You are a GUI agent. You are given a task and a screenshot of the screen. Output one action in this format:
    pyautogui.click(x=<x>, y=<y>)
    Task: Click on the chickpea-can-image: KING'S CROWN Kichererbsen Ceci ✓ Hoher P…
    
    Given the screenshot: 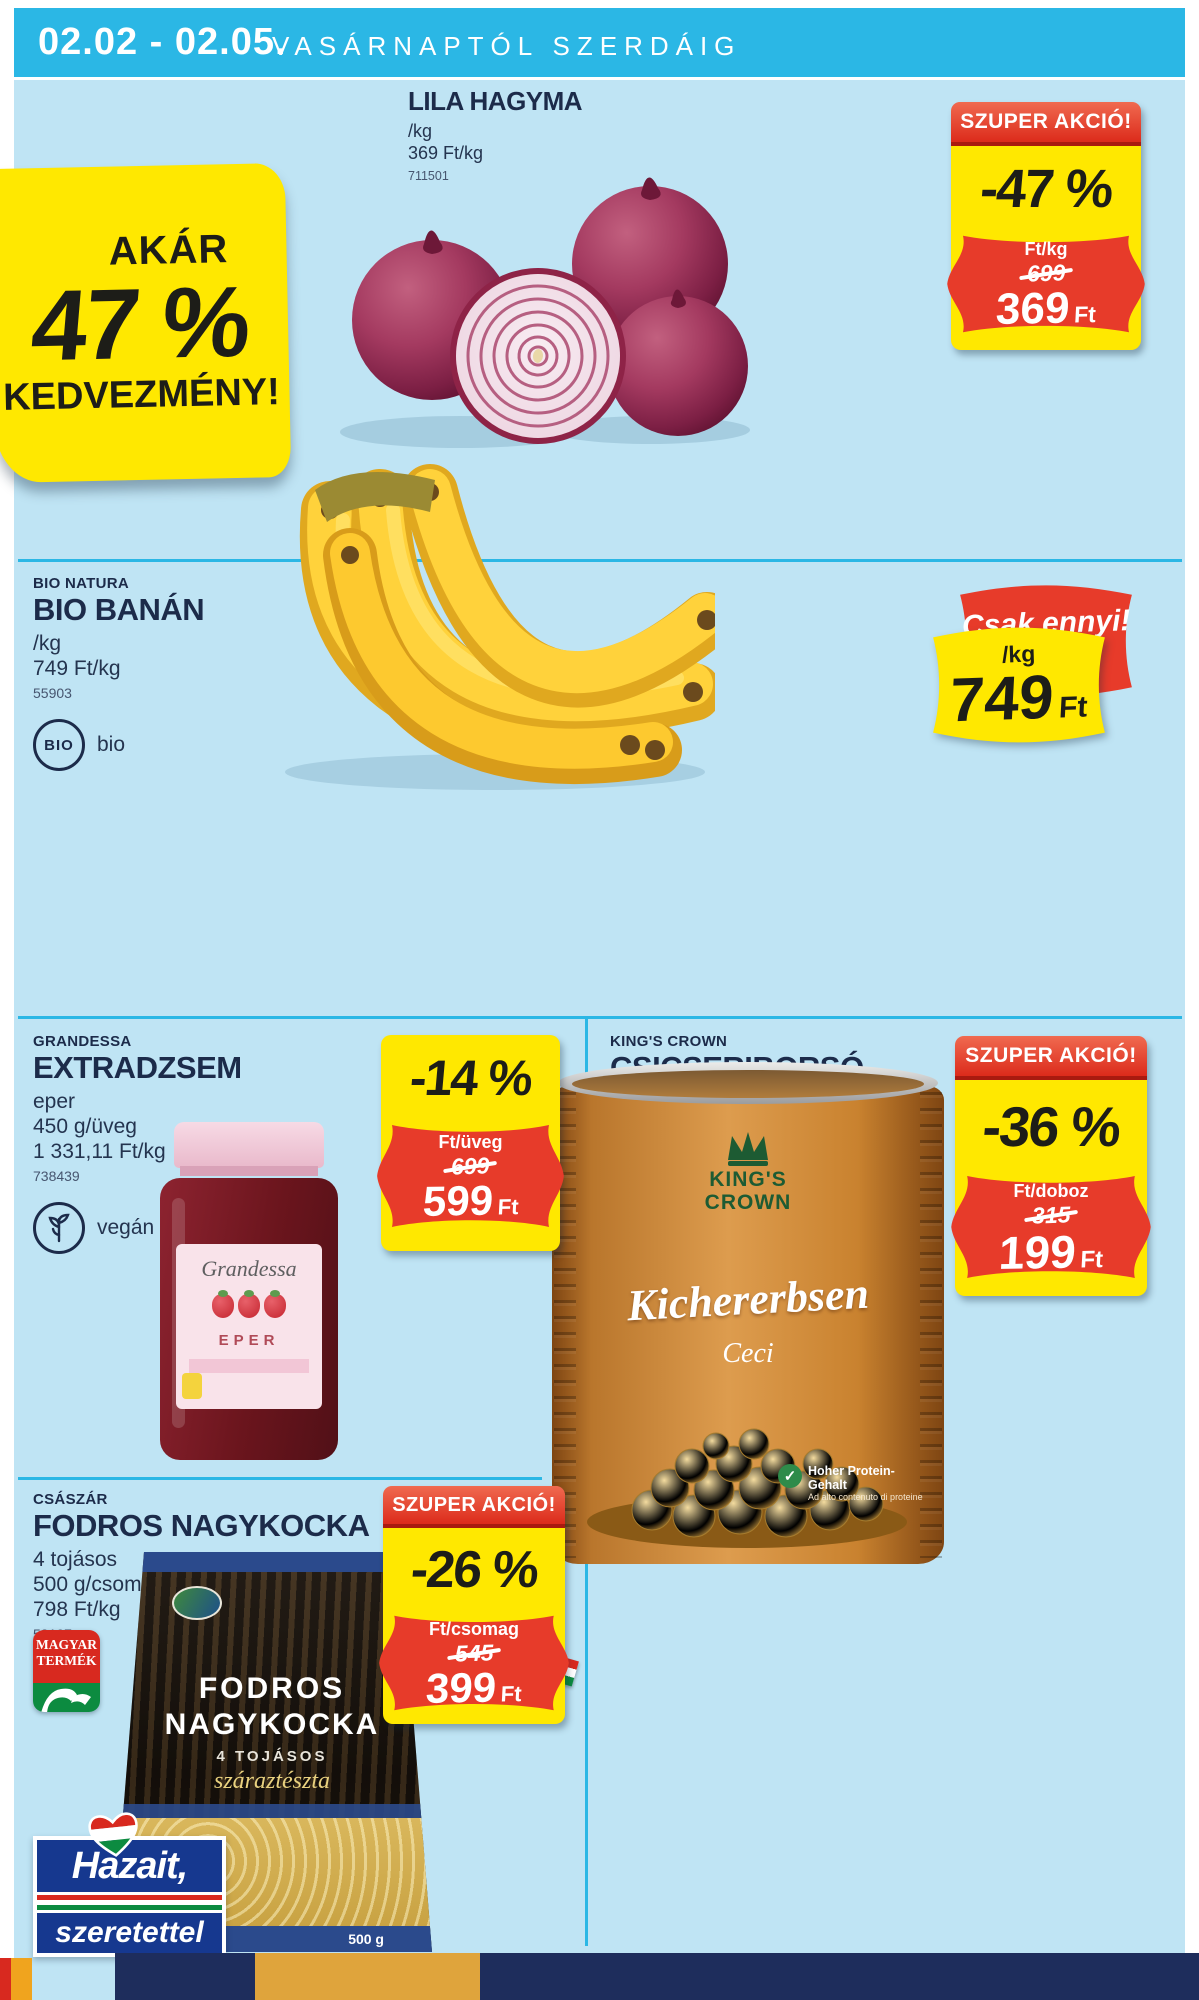 What is the action you would take?
    pyautogui.click(x=748, y=1314)
    